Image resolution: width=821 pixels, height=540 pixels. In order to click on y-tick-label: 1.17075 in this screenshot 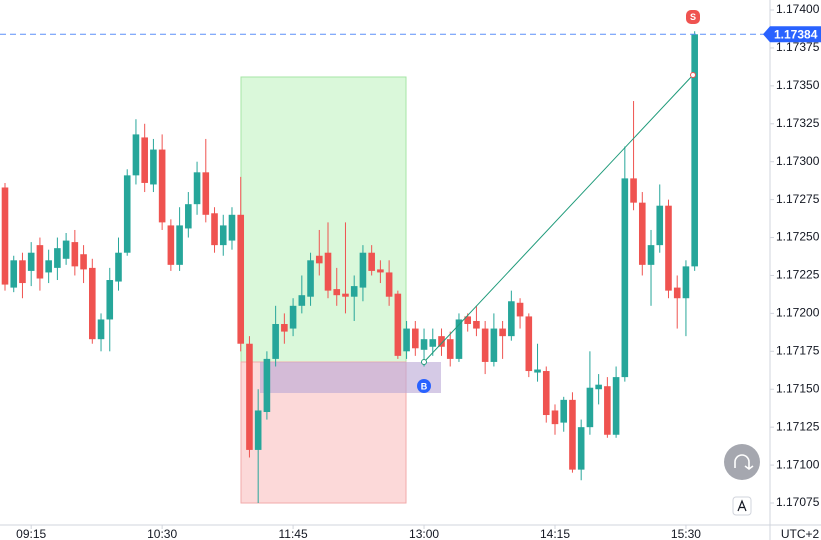, I will do `click(798, 502)`.